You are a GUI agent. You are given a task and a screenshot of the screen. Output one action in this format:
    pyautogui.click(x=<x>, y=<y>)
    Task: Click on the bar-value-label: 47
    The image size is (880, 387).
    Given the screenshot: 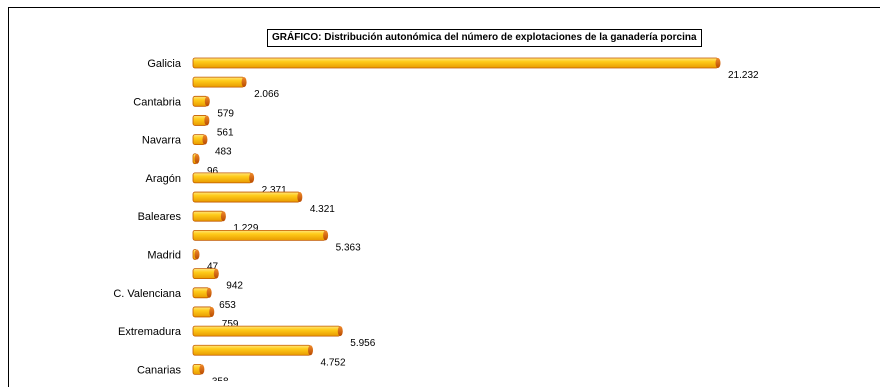 What is the action you would take?
    pyautogui.click(x=213, y=267)
    